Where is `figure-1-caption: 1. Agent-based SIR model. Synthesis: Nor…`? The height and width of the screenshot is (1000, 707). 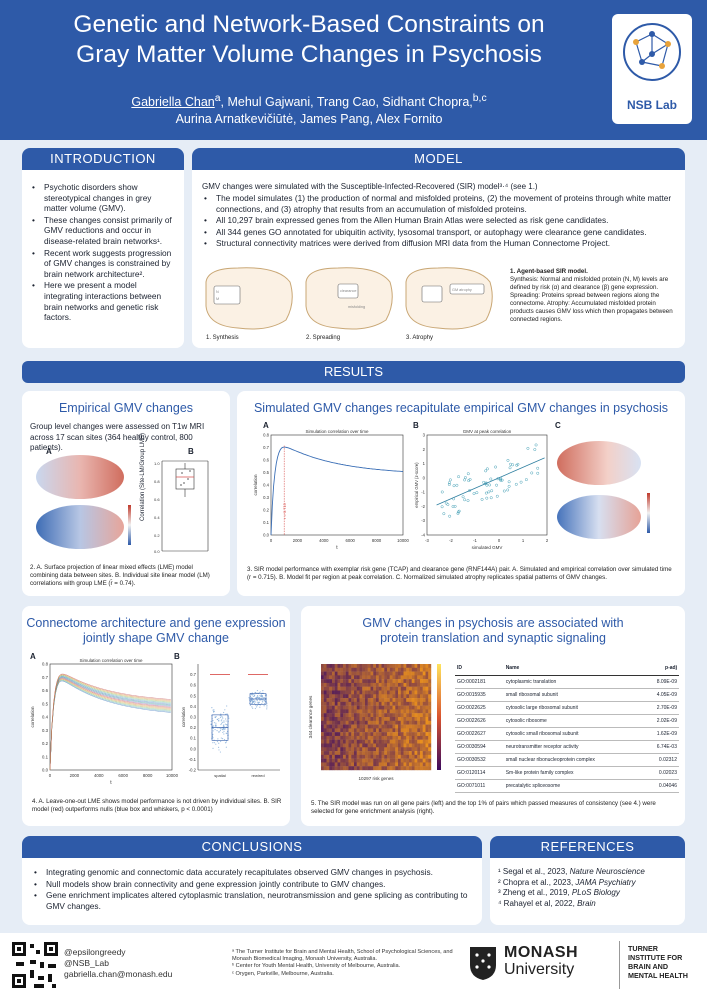
figure-1-caption: 1. Agent-based SIR model. Synthesis: Nor… is located at coordinates (591, 295).